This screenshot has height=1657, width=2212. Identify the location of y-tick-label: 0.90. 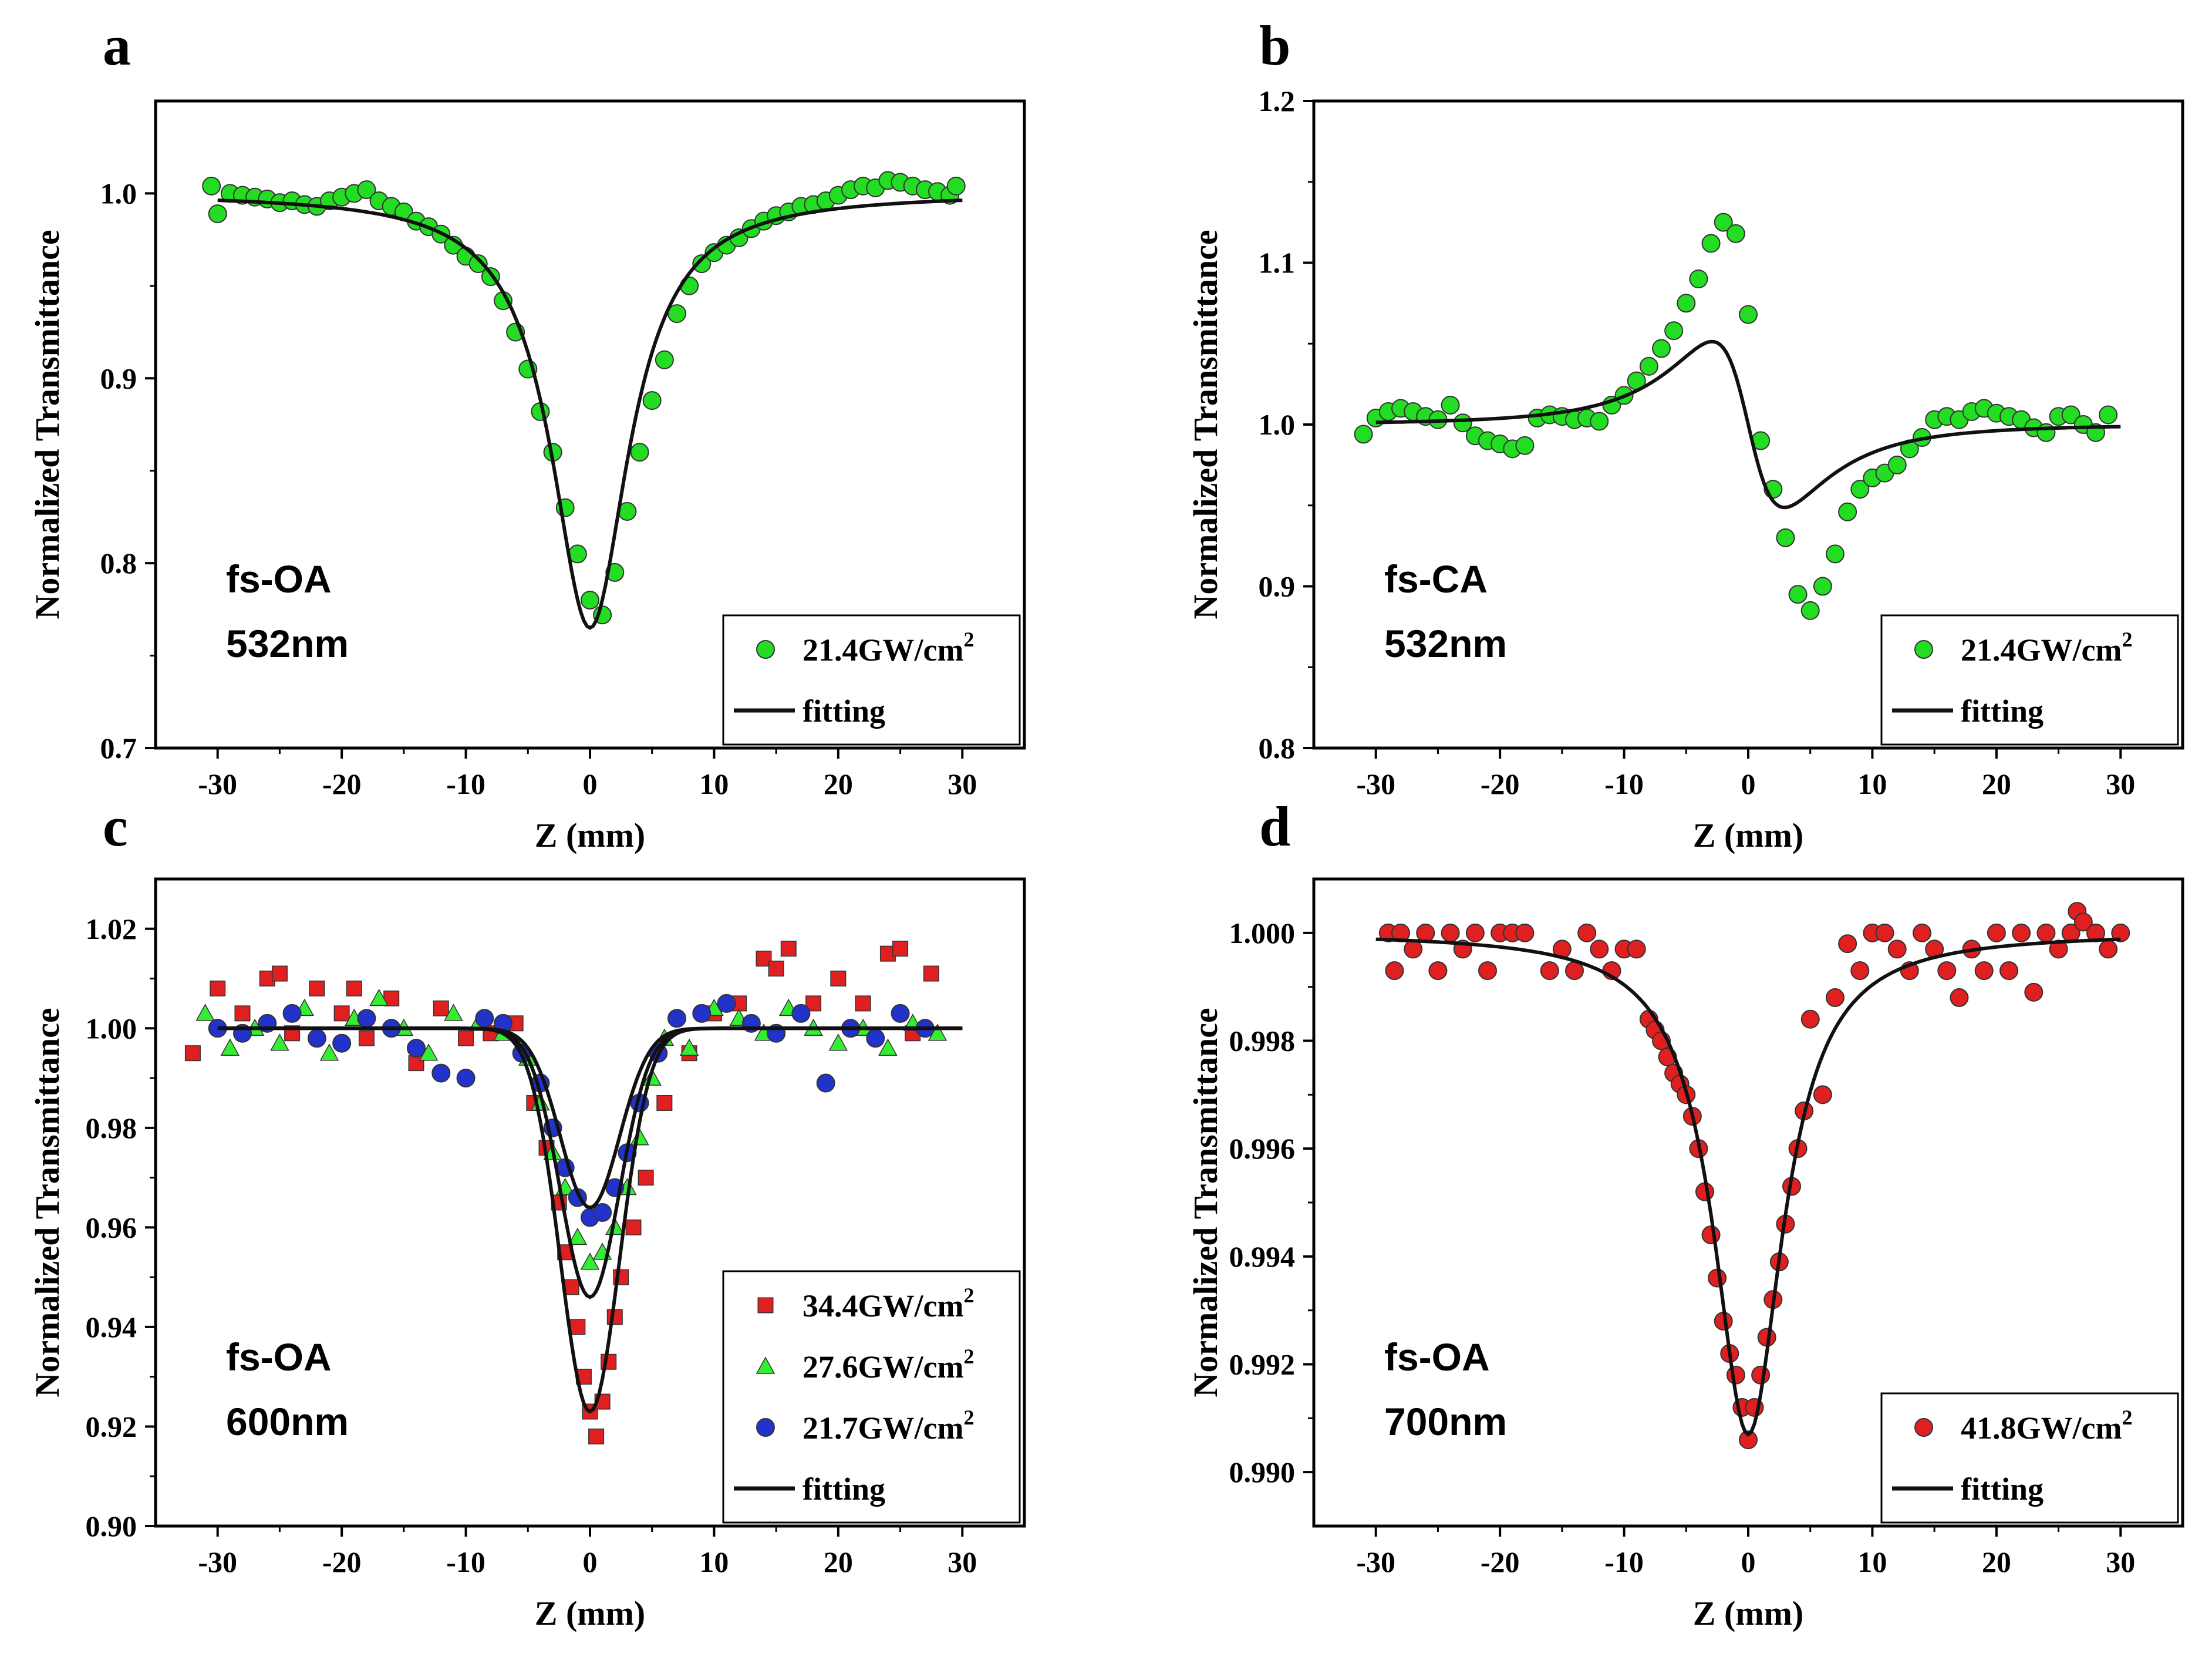
(111, 1526).